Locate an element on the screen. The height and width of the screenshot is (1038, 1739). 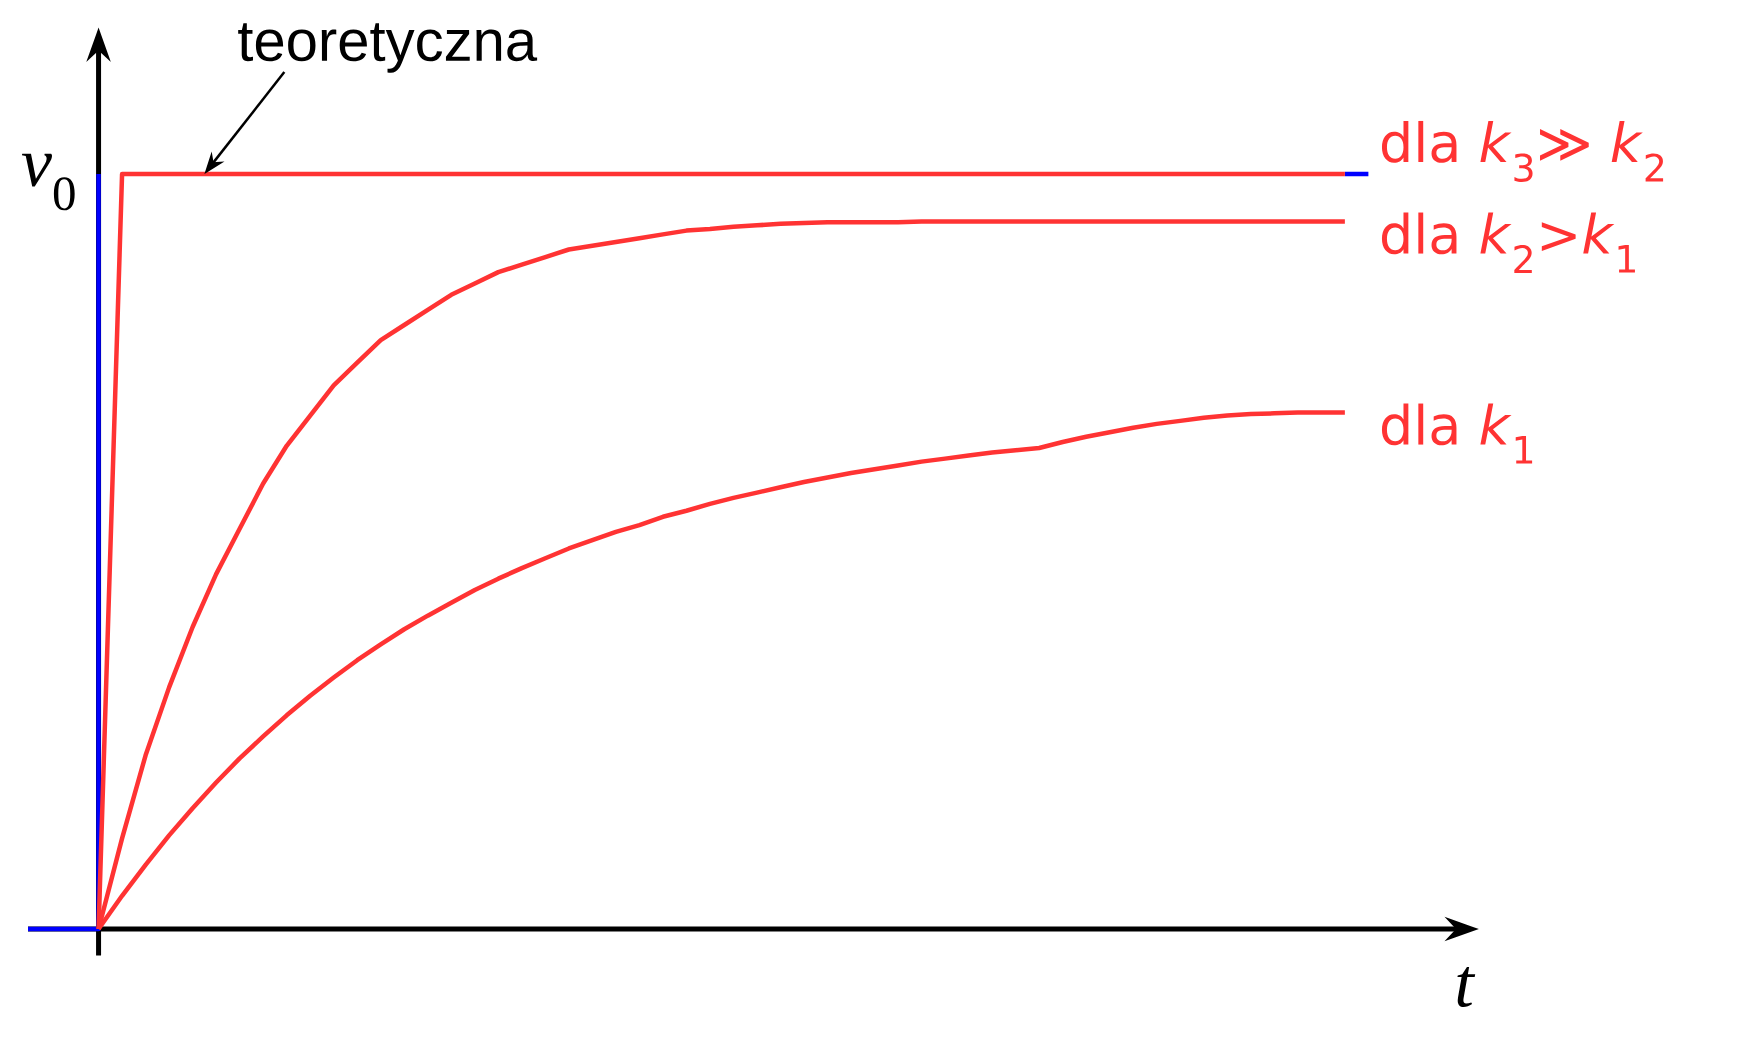
series-label: dla k$_{3}$≫ k$_{2}$ is located at coordinates (1522, 151).